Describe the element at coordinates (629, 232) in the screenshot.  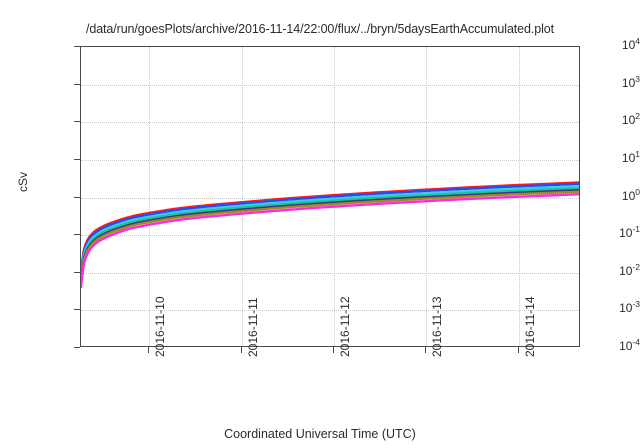
I see `y-axis-tick-label: 10⁻¹` at that location.